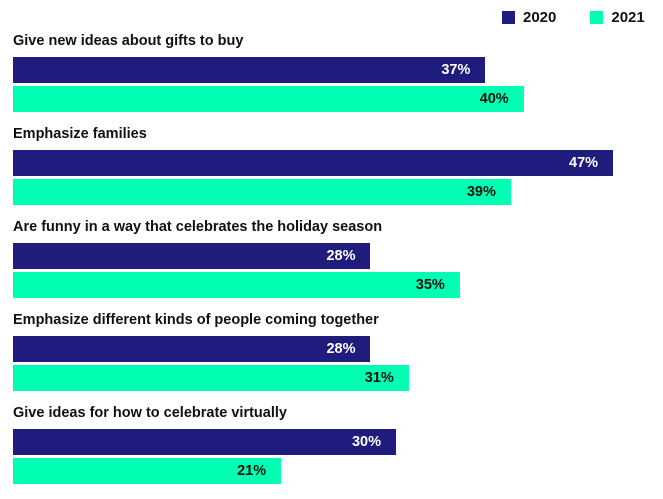 This screenshot has height=499, width=663. What do you see at coordinates (597, 17) in the screenshot?
I see `legend-swatch-2021` at bounding box center [597, 17].